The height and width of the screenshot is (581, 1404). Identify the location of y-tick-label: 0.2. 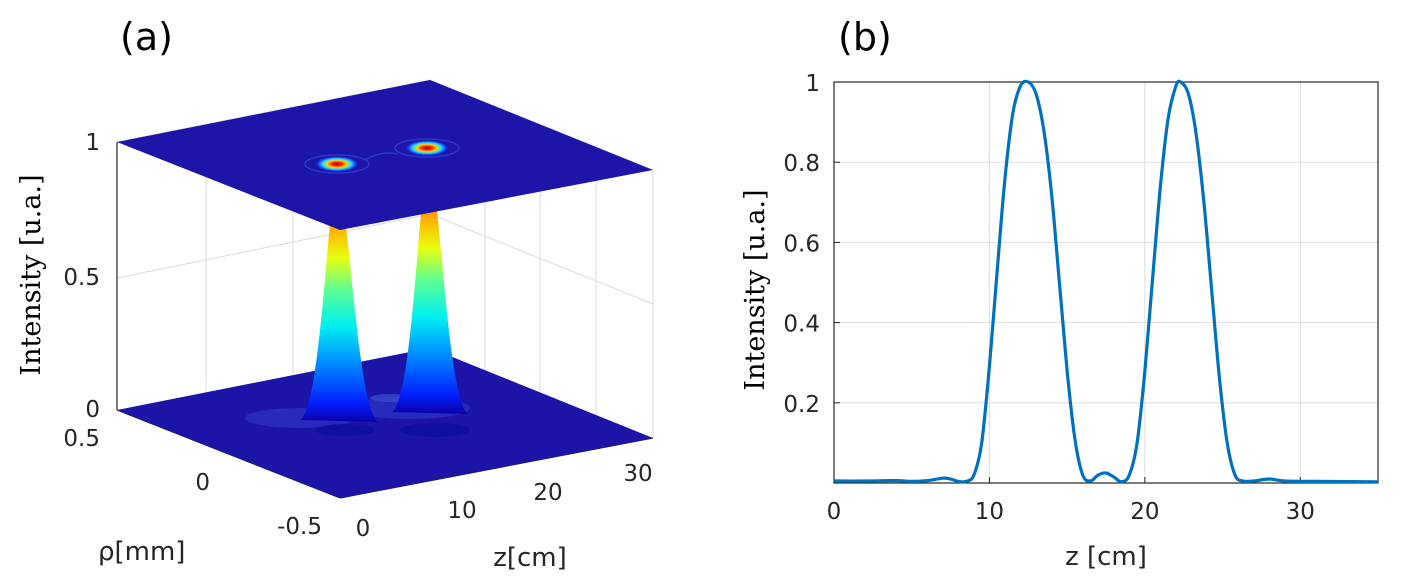
(801, 405).